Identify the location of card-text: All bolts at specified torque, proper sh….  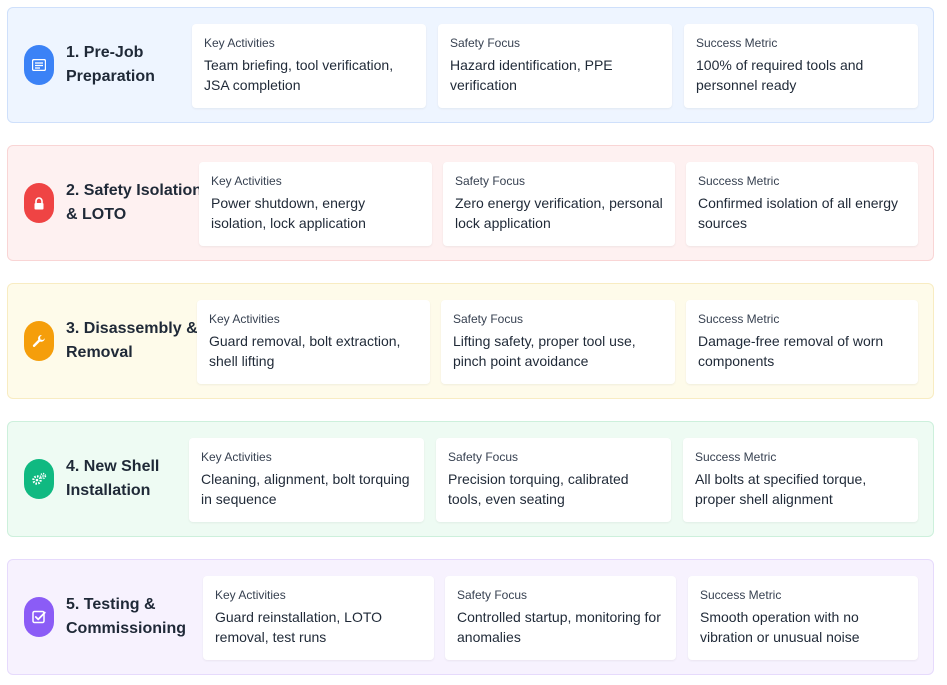
(781, 489).